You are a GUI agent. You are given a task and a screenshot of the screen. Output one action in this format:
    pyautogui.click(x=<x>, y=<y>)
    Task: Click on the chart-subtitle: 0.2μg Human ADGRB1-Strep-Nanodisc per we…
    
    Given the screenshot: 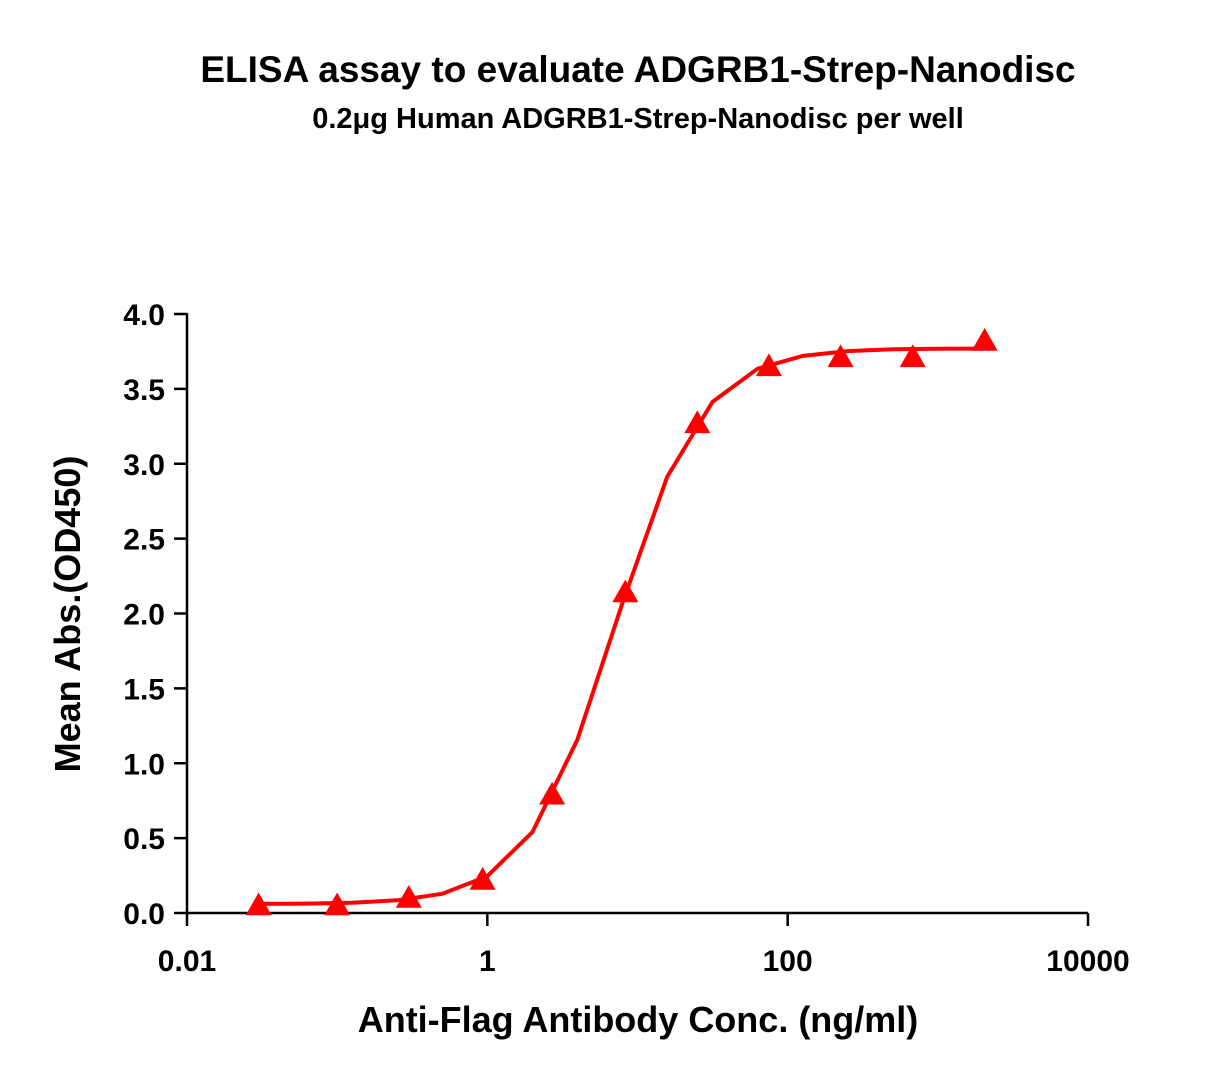 What is the action you would take?
    pyautogui.click(x=638, y=119)
    